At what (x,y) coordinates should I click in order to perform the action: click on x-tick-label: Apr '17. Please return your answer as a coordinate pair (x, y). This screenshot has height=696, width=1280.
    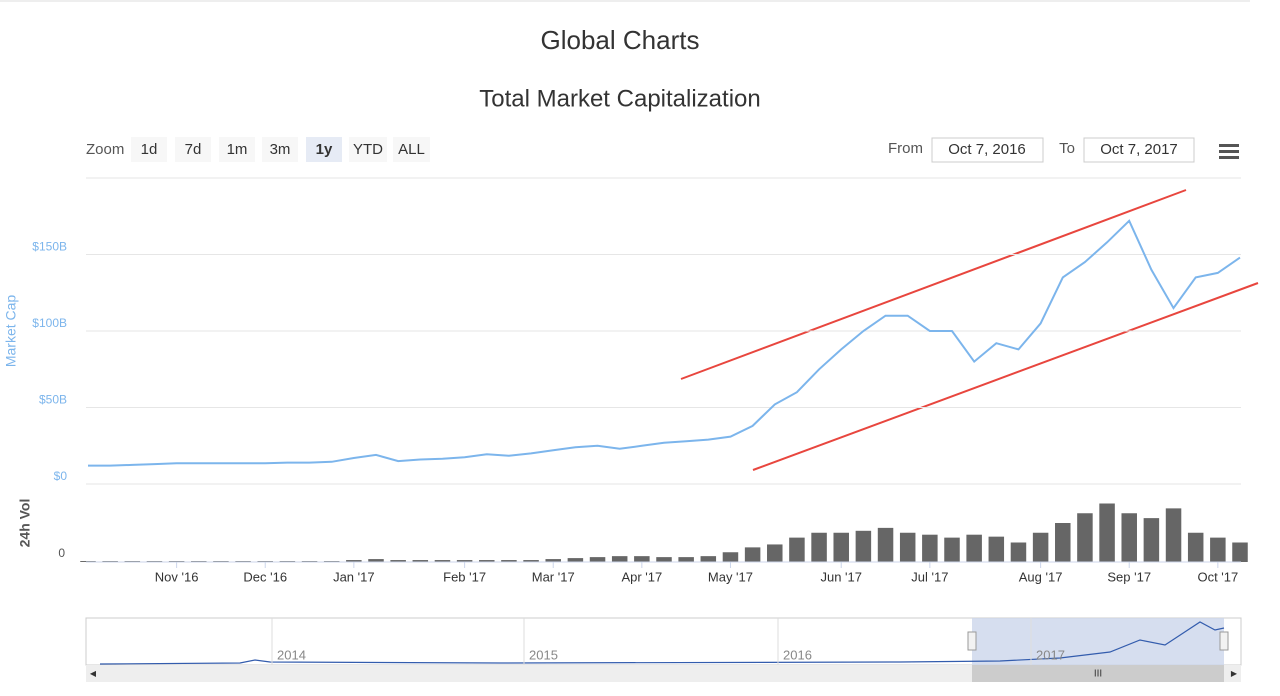
    Looking at the image, I should click on (641, 576).